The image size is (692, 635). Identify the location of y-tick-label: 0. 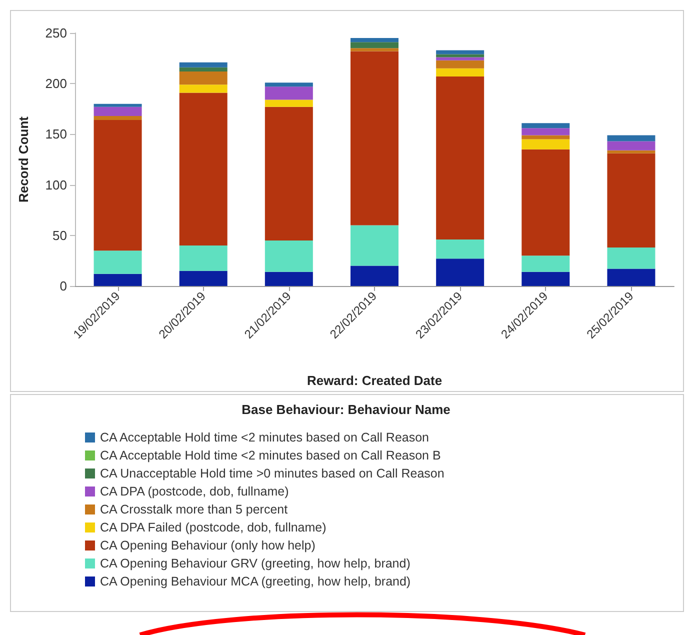
(63, 286).